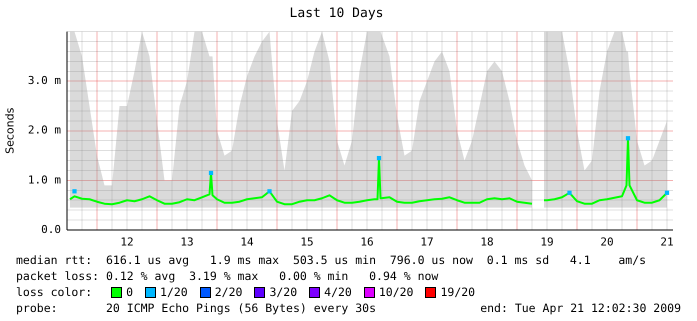 Image resolution: width=697 pixels, height=321 pixels. Describe the element at coordinates (228, 276) in the screenshot. I see `text: packet loss: 0.12 % avg 3.19 % max 0.00 % min 0.94 % now` at that location.